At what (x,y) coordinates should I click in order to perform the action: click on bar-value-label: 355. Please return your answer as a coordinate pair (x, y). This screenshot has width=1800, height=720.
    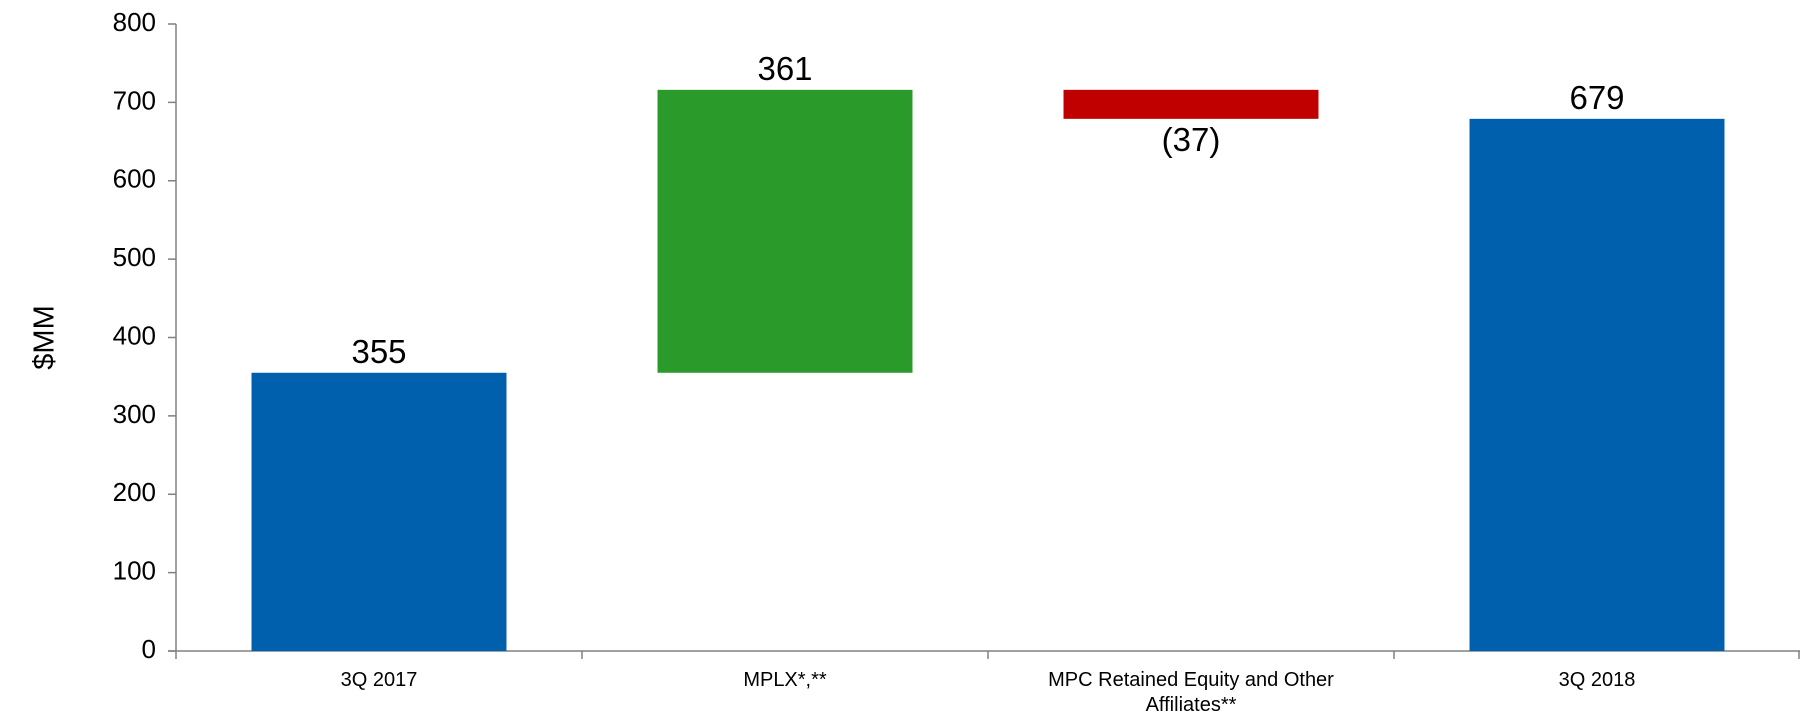
    Looking at the image, I should click on (378, 351).